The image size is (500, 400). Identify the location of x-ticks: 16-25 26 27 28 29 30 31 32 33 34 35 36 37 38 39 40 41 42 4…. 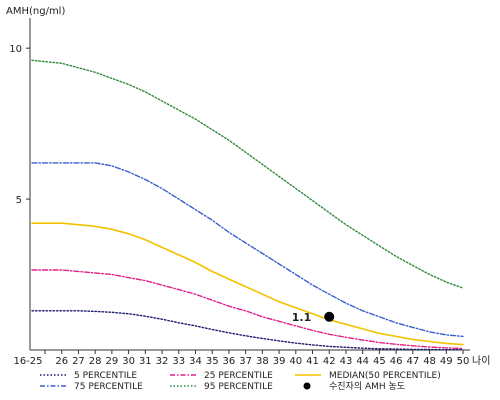
(241, 358).